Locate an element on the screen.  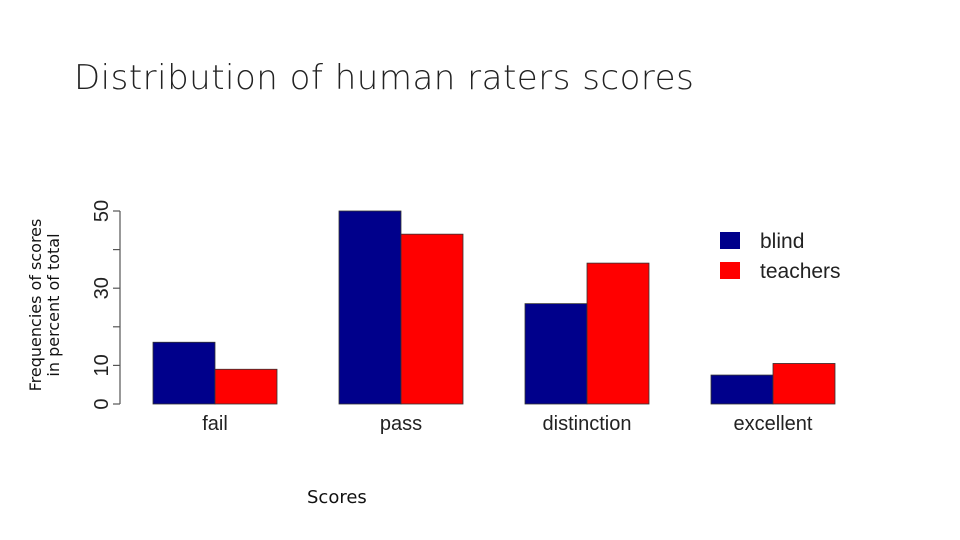
legend-swatch-teachers is located at coordinates (730, 270).